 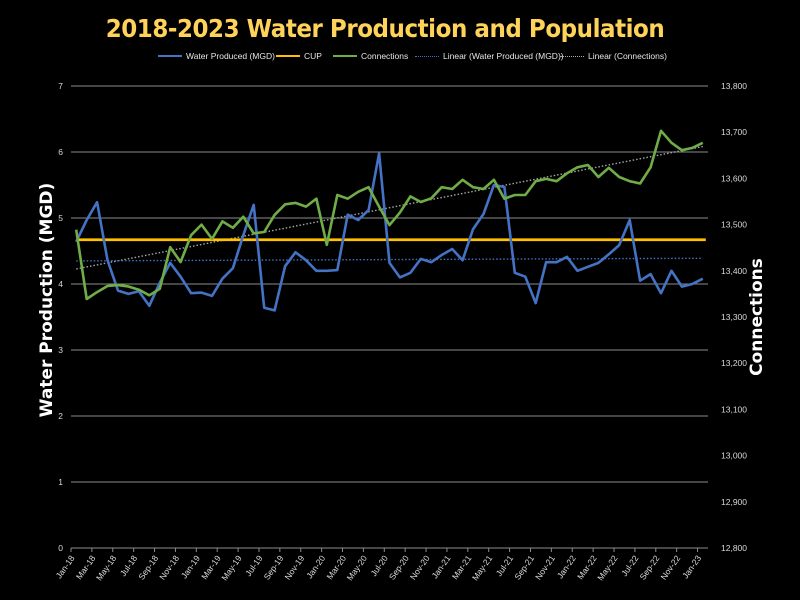 What do you see at coordinates (60, 218) in the screenshot?
I see `y-tick-label-left: 5` at bounding box center [60, 218].